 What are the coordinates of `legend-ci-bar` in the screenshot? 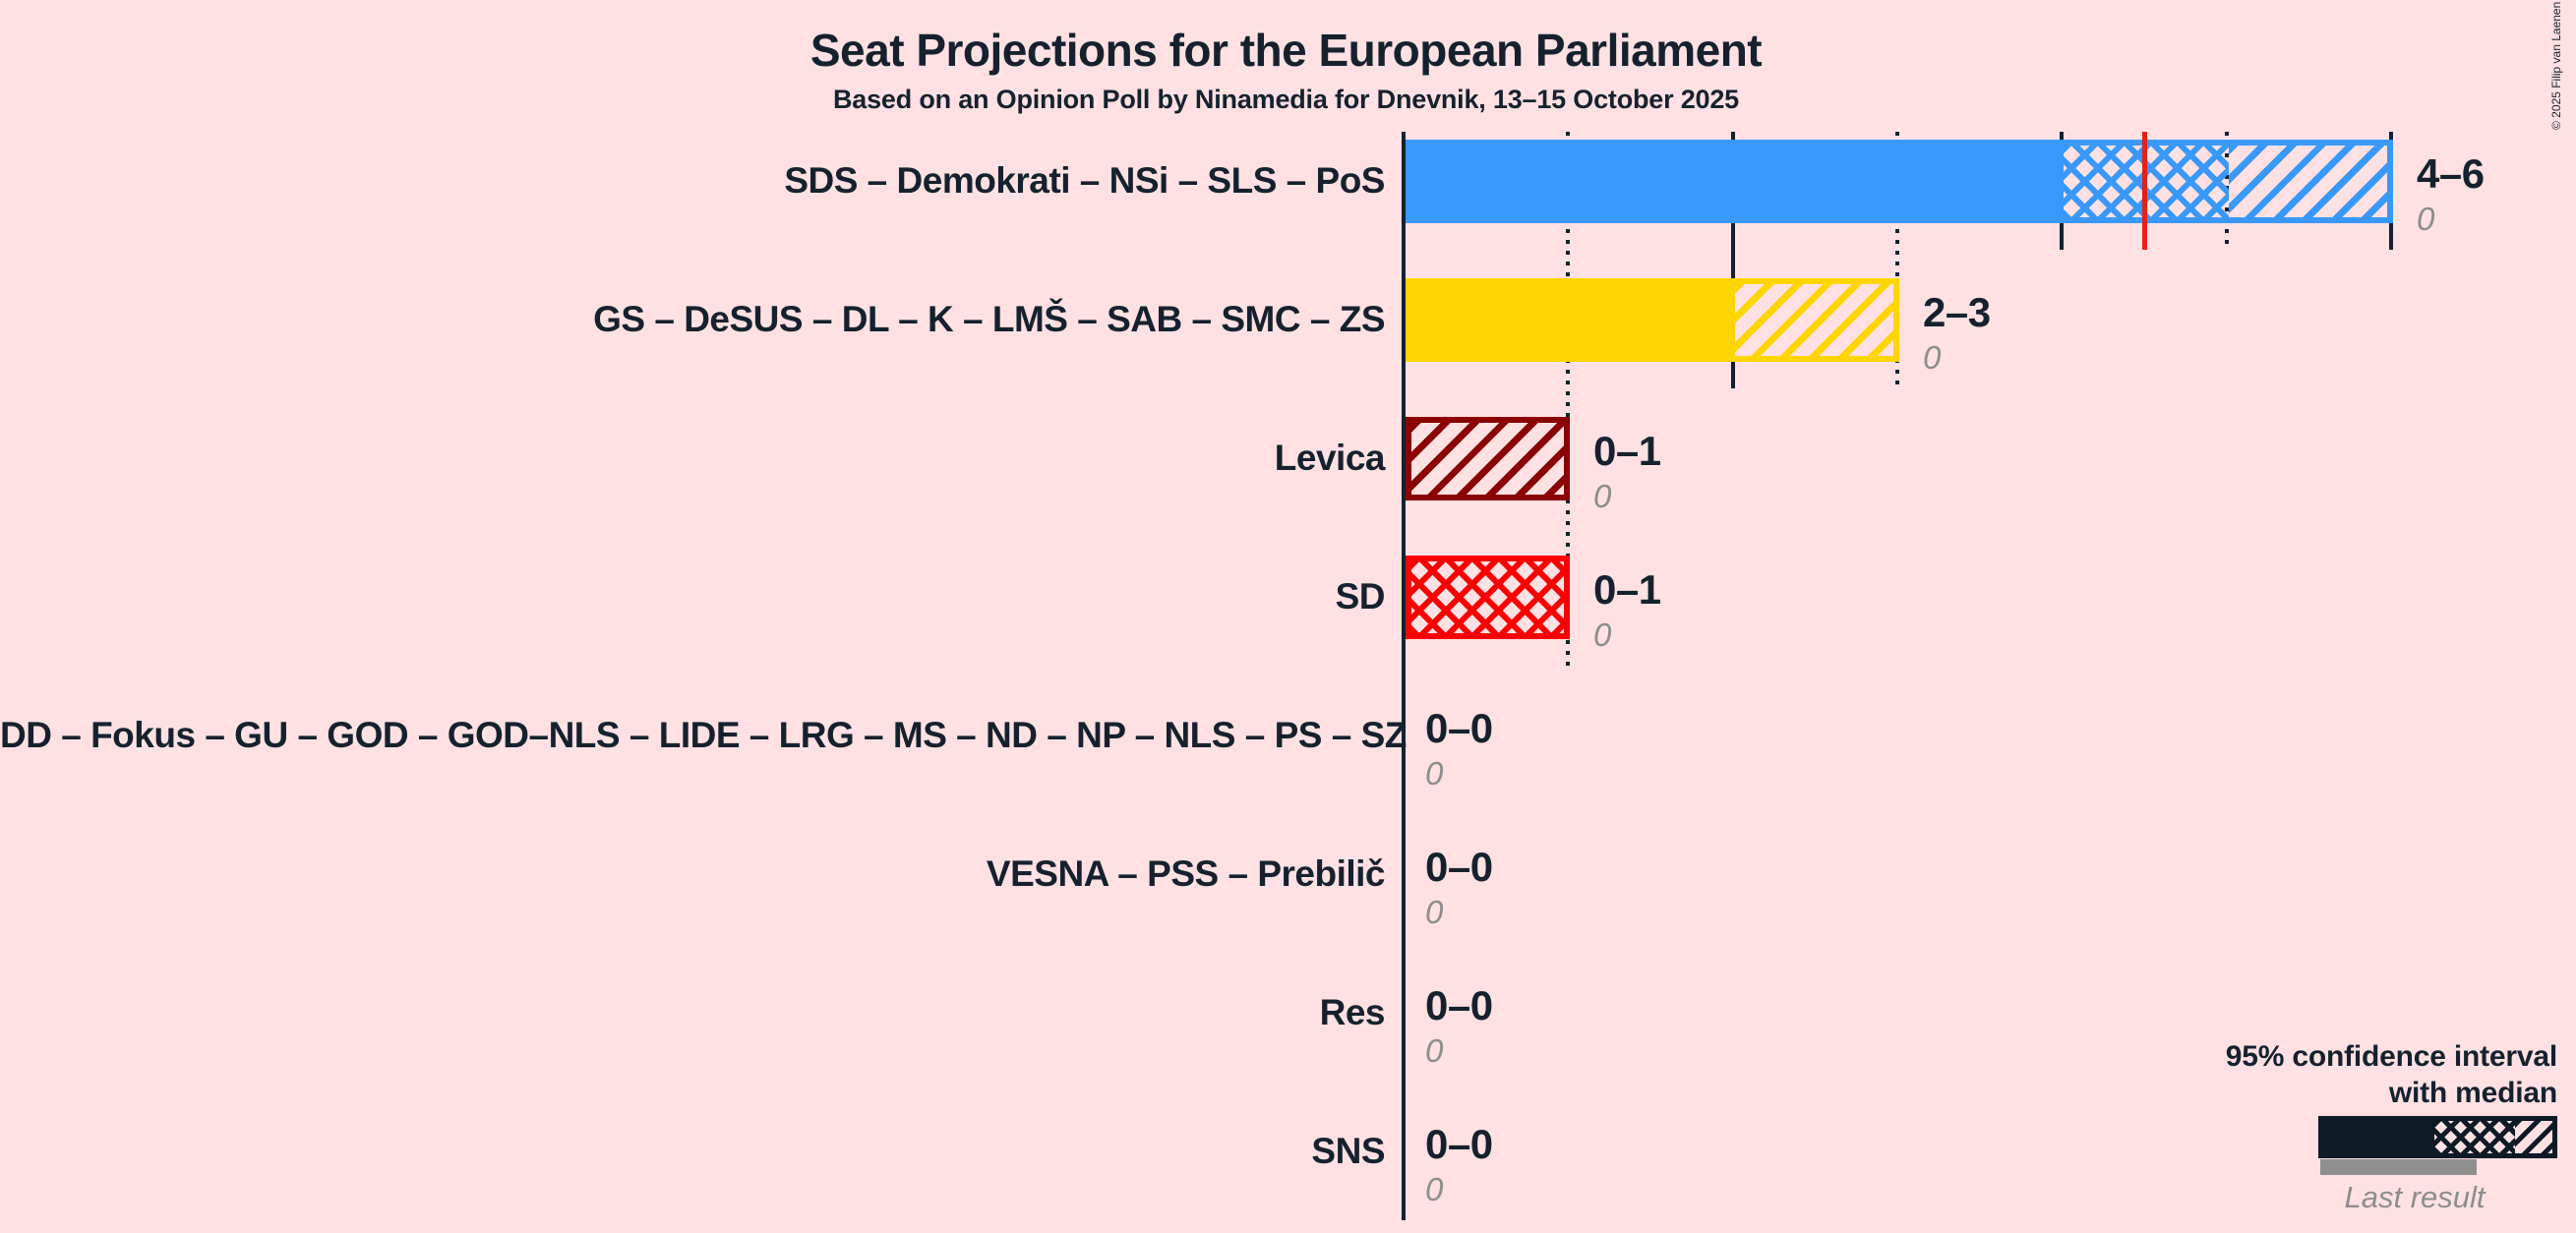 It's located at (2438, 1137).